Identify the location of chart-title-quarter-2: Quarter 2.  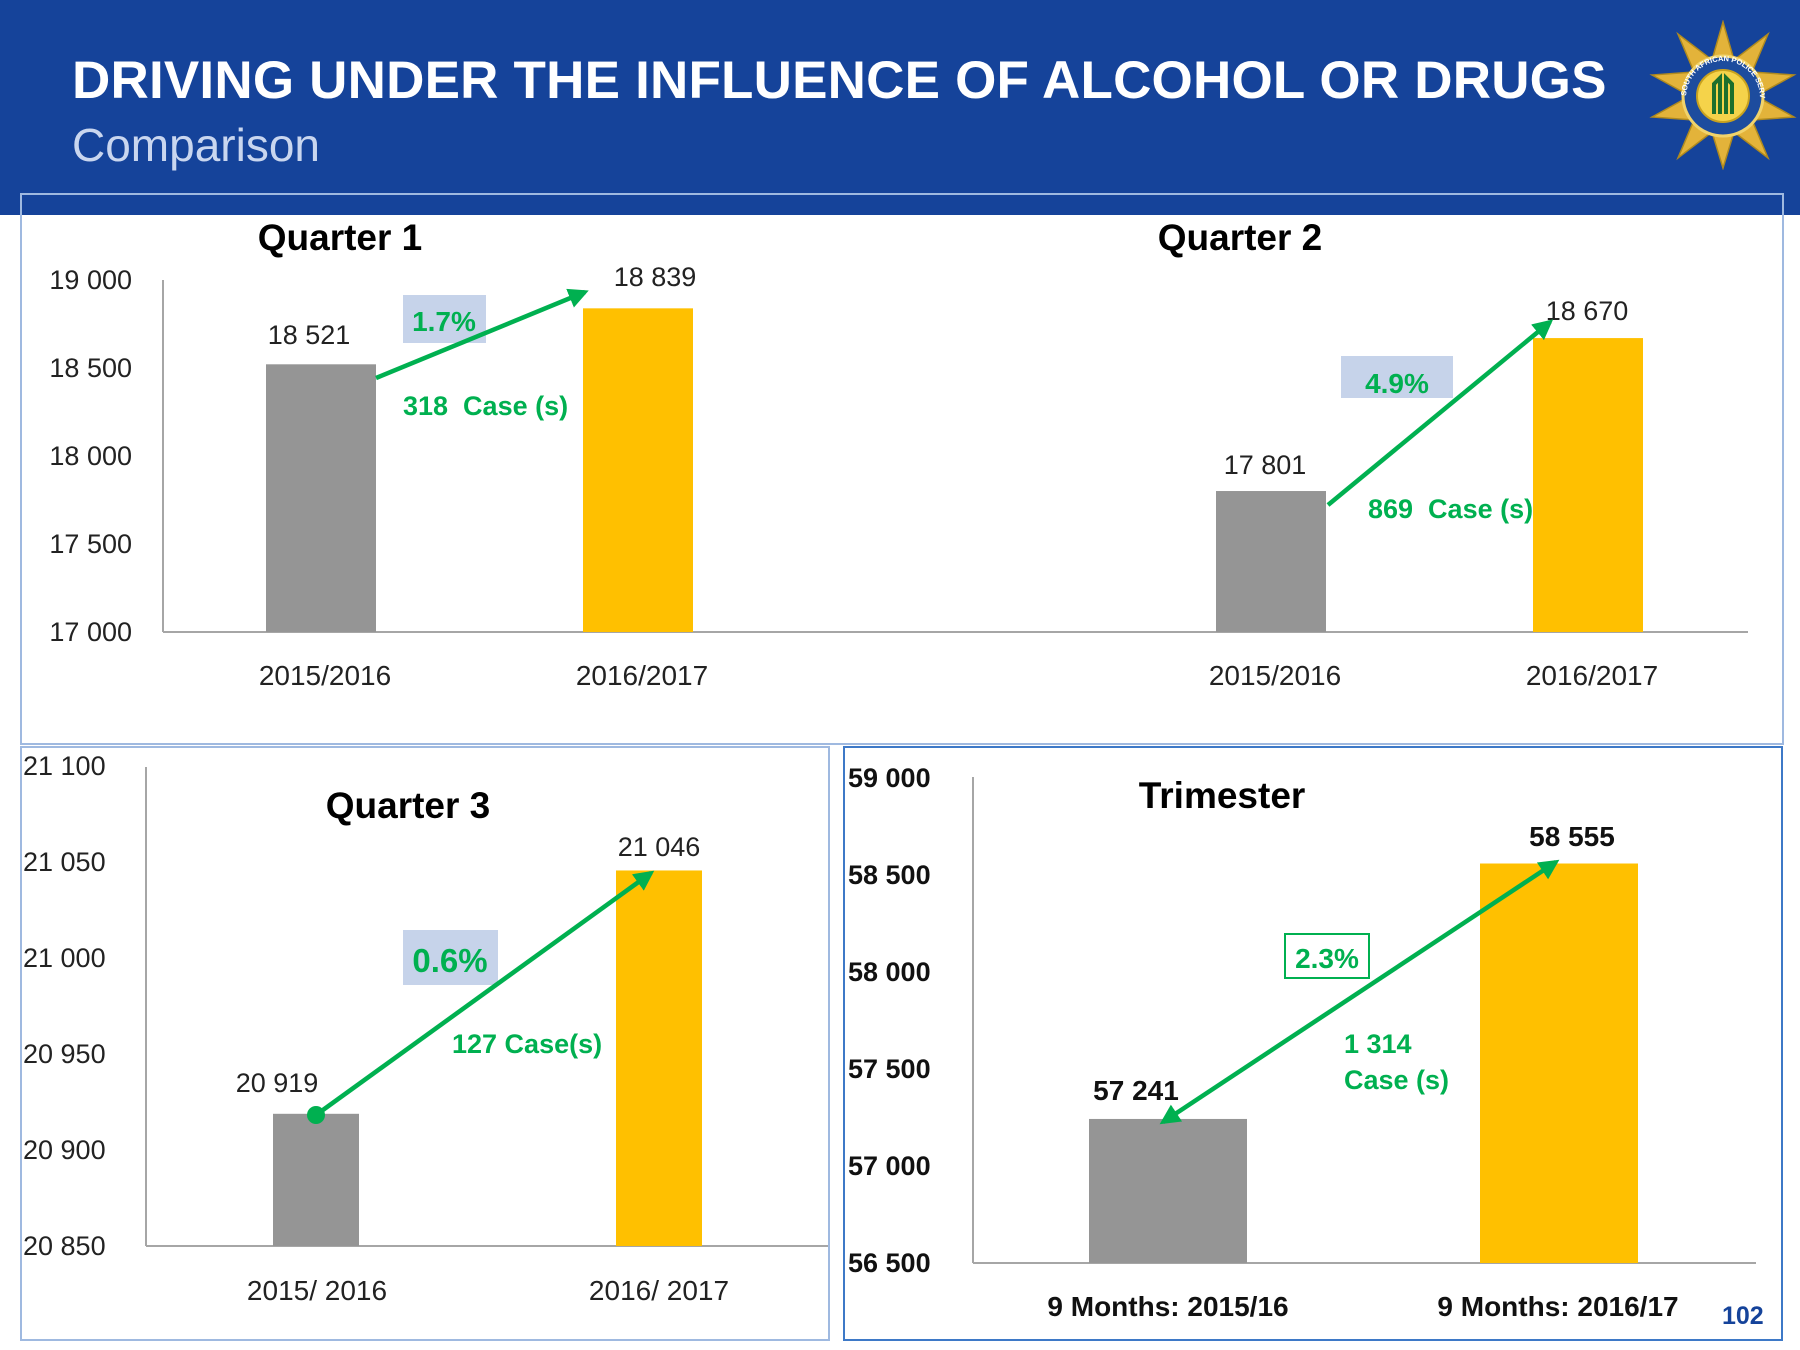
(1240, 237).